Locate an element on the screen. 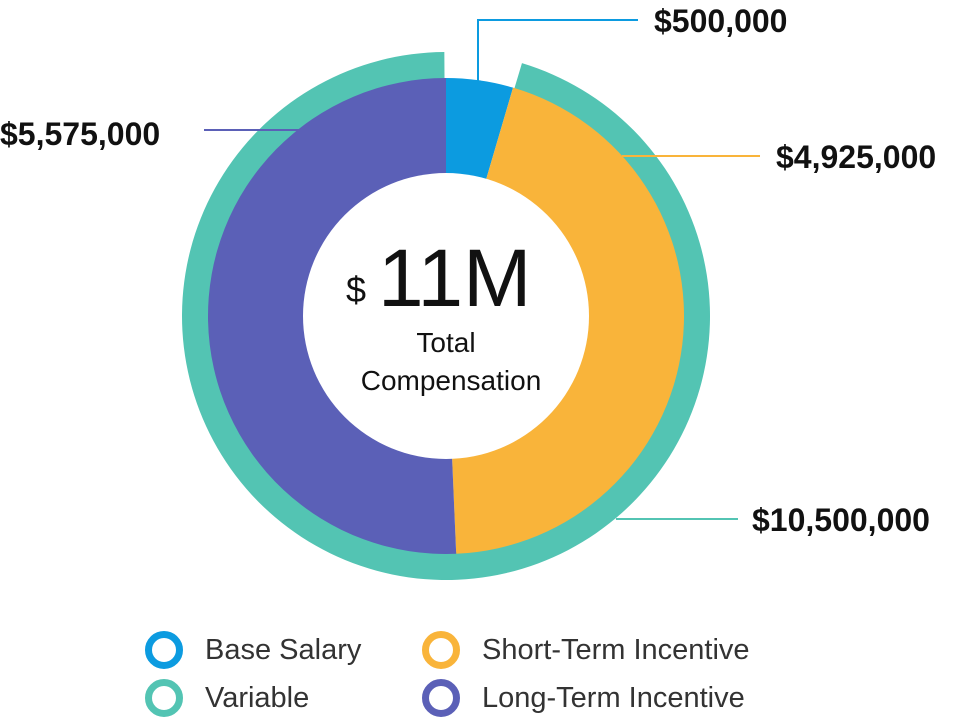  legend-item-long-term-incentive: Long-Term Incentive is located at coordinates (583, 698).